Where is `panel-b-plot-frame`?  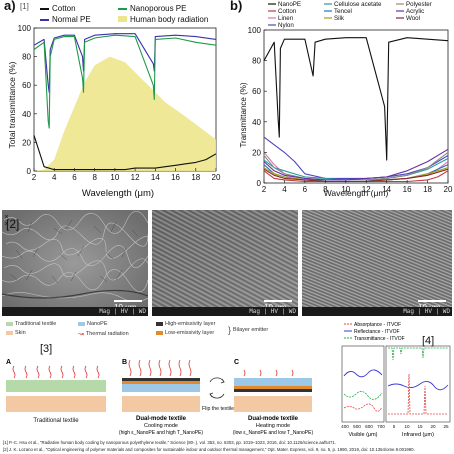 panel-b-plot-frame is located at coordinates (356, 106).